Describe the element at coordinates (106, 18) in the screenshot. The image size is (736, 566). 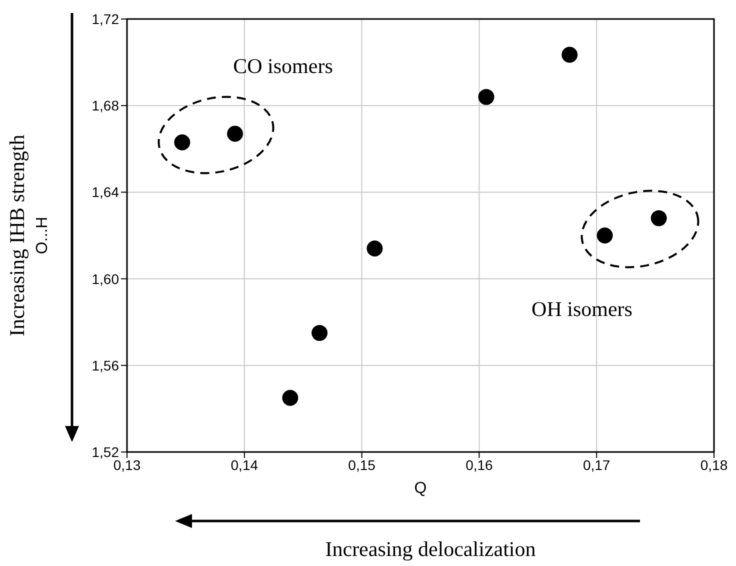
I see `y-tick-label: 1,72` at that location.